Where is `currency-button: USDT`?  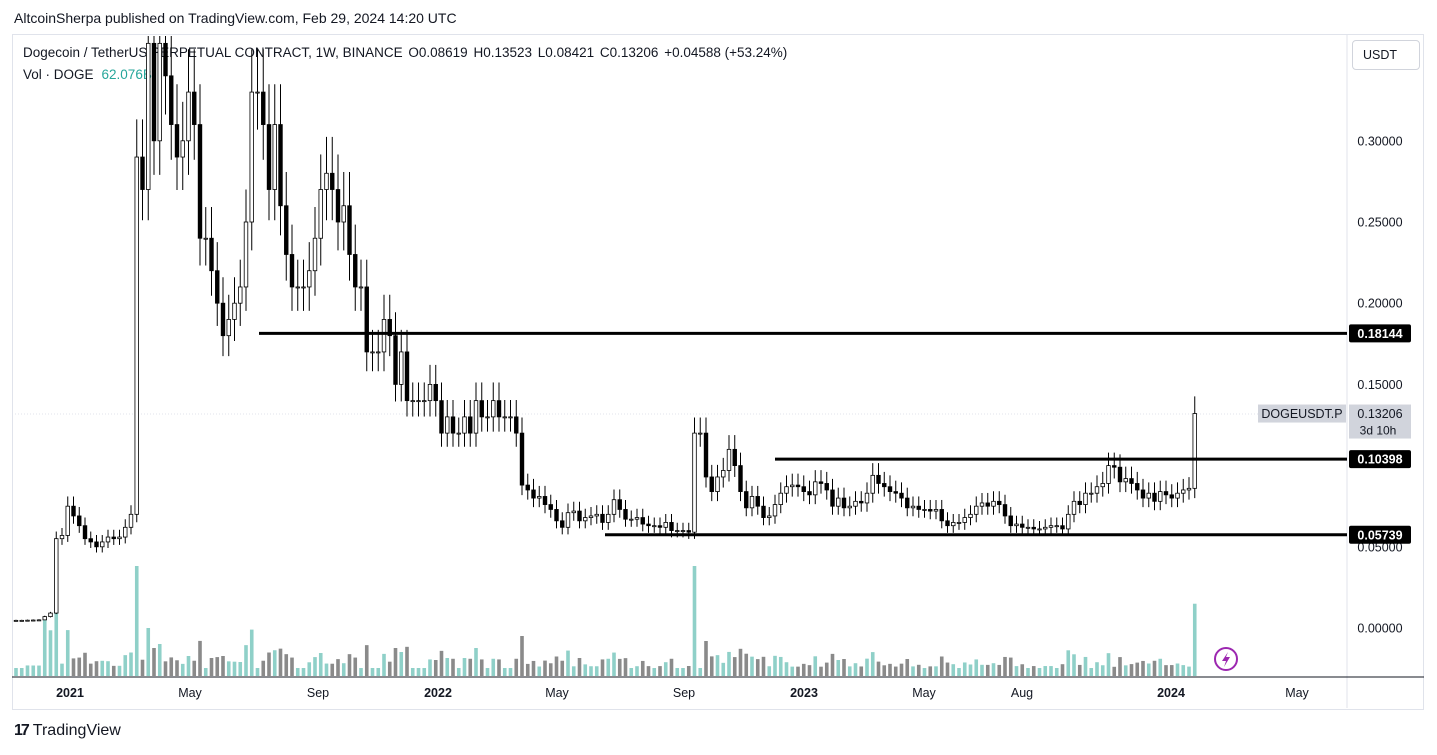
currency-button: USDT is located at coordinates (1386, 55).